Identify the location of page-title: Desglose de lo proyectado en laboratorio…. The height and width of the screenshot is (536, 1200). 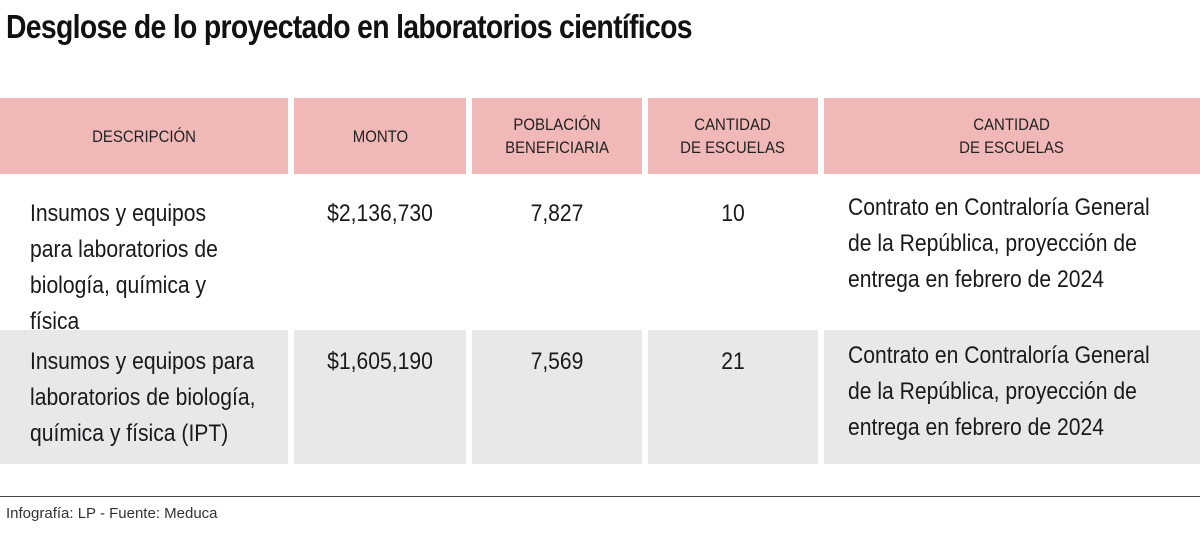
(349, 26).